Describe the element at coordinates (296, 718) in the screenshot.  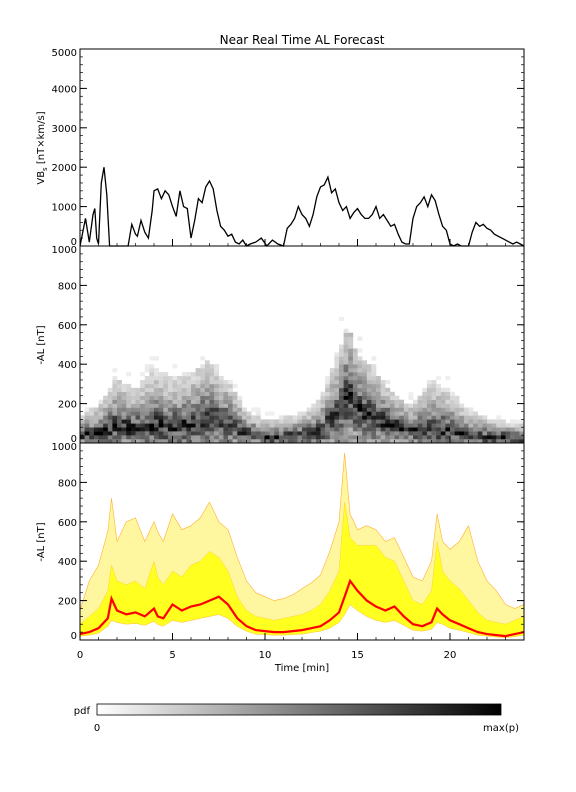
I see `colorbar: pdf 0 max(p)` at that location.